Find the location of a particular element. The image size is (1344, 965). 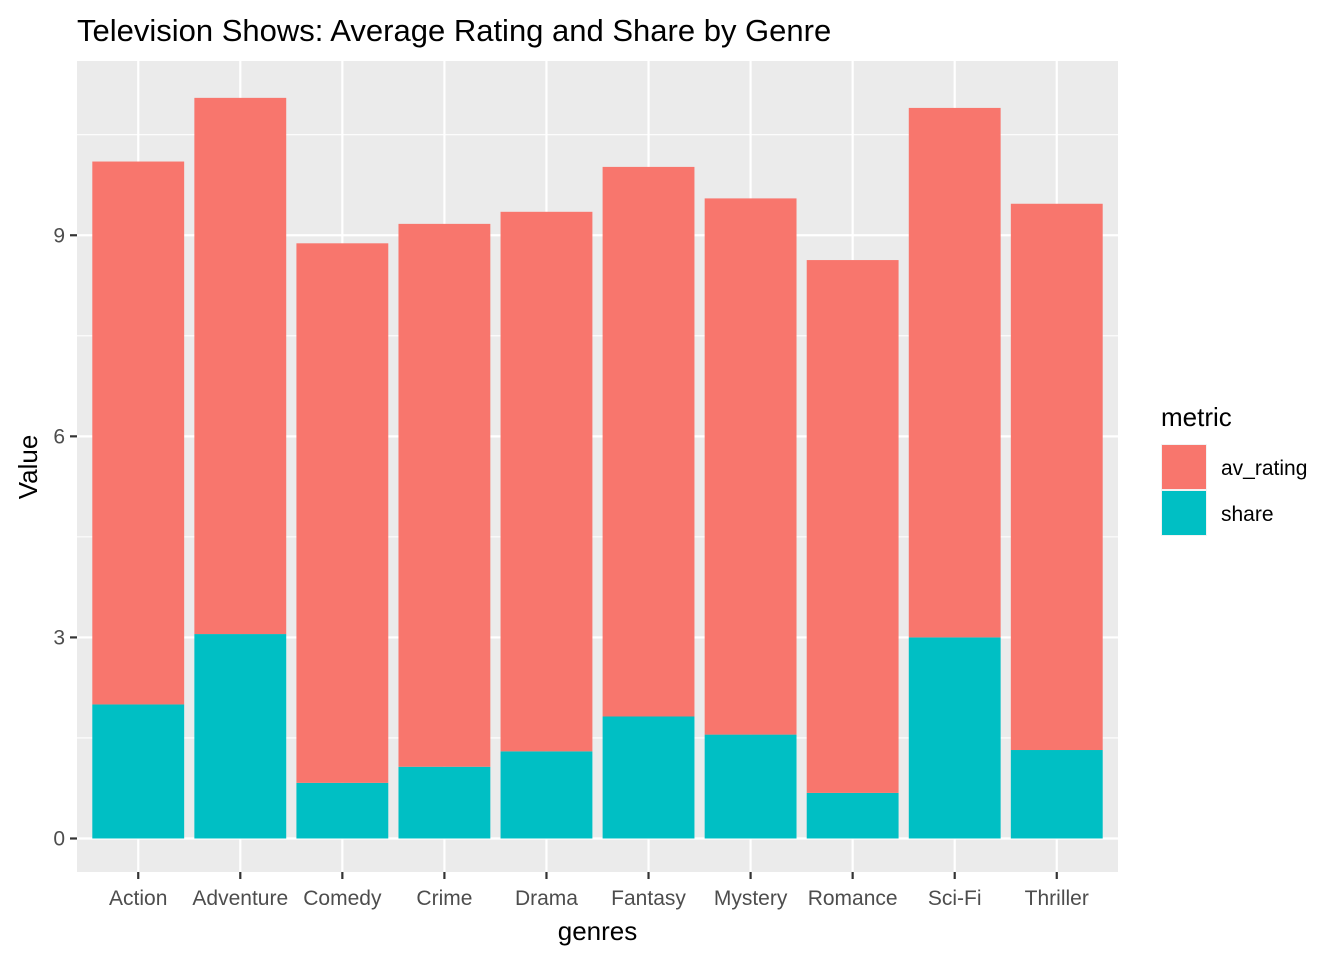

legend-key-share is located at coordinates (1184, 513).